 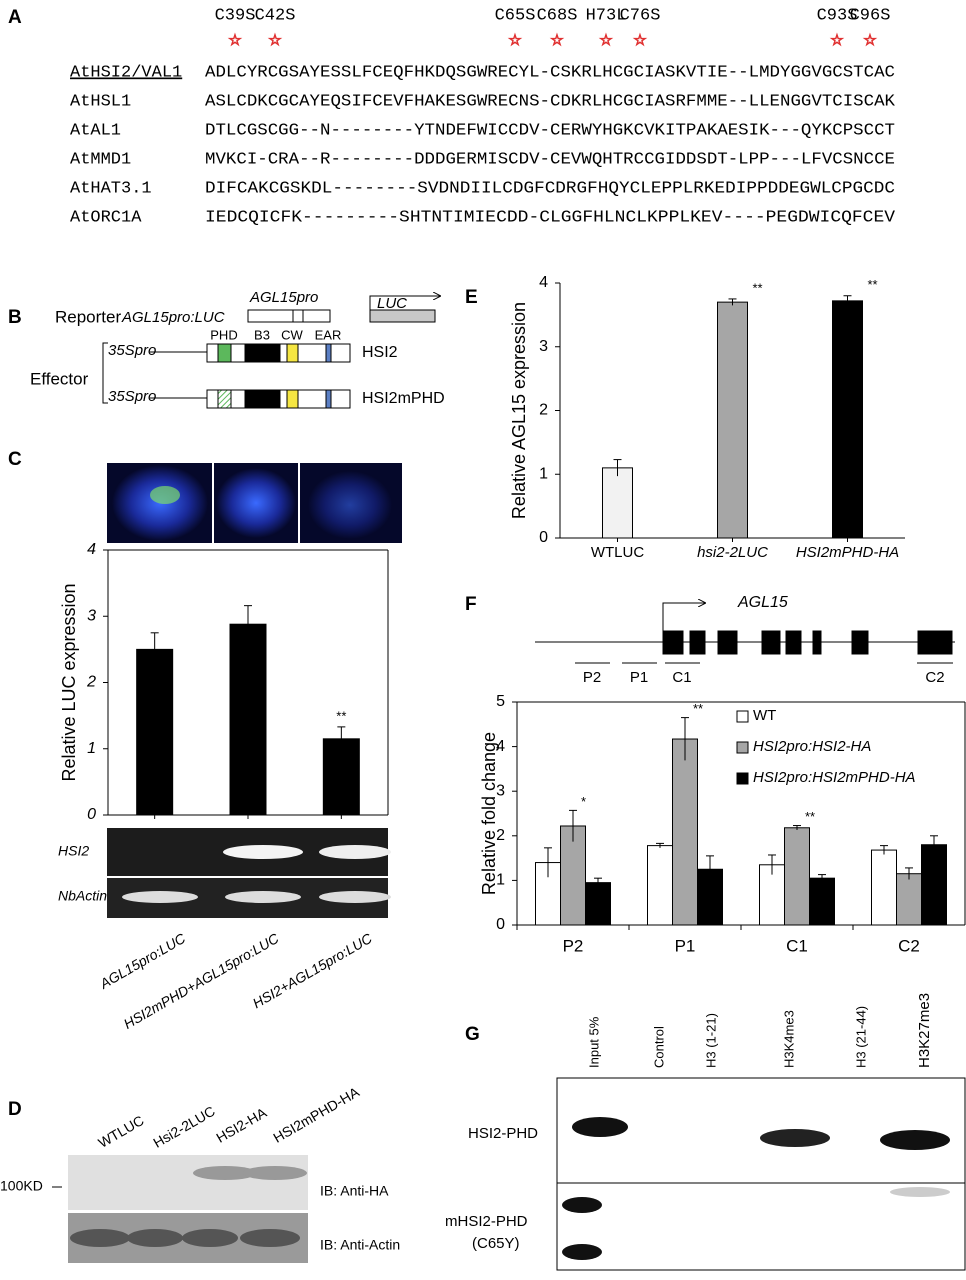 I want to click on gene-name: AGL15, so click(x=762, y=602).